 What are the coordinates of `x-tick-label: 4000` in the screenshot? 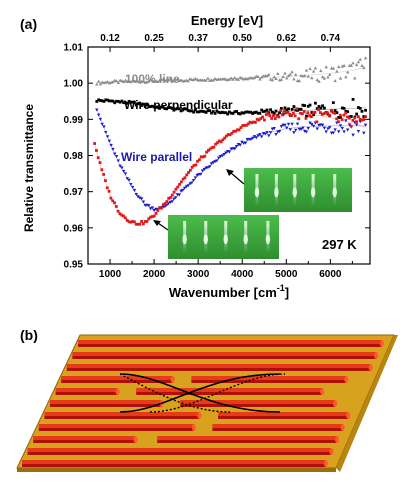 It's located at (242, 274).